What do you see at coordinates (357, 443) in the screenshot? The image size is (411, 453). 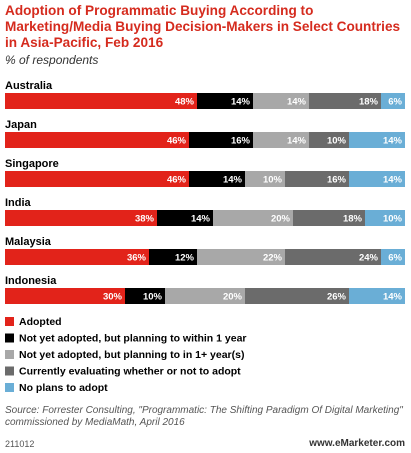 I see `credit: www.eMarketer.com` at bounding box center [357, 443].